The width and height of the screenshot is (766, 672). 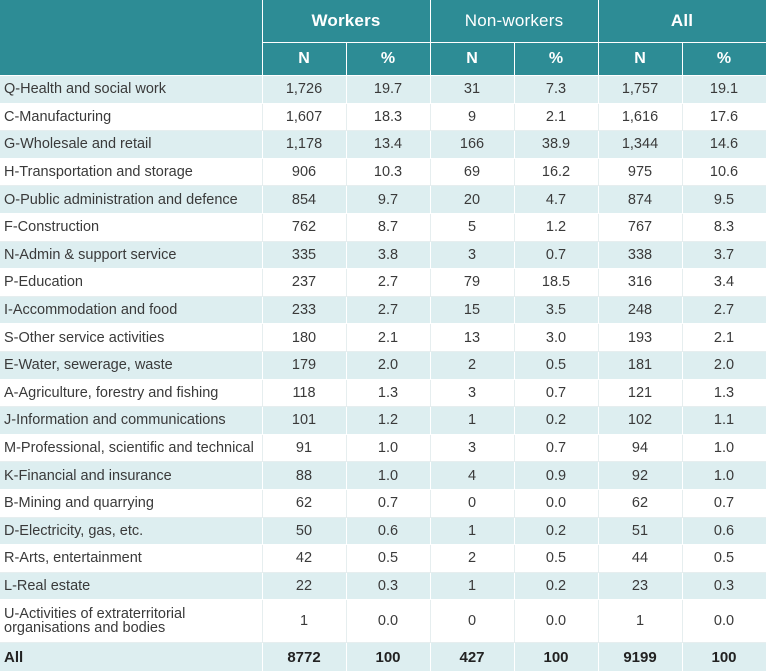 What do you see at coordinates (131, 144) in the screenshot?
I see `row-label: G-Wholesale and retail` at bounding box center [131, 144].